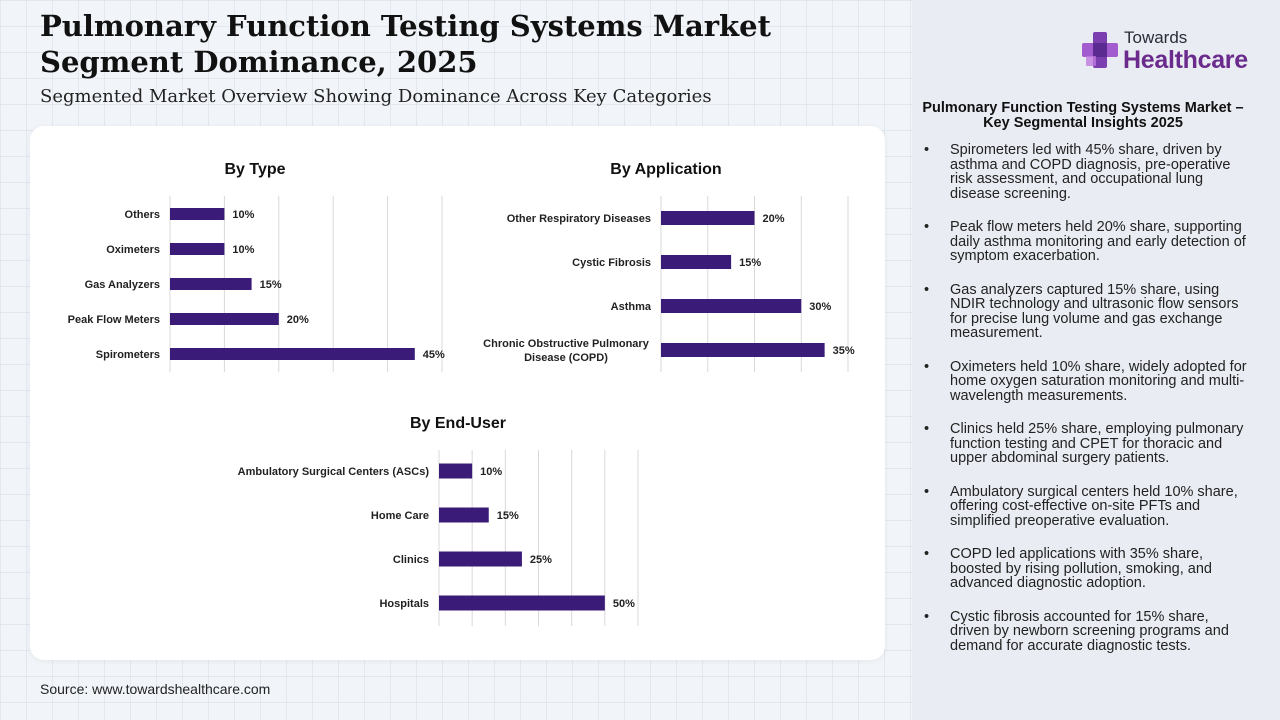  I want to click on category-label: Hospitals, so click(404, 604).